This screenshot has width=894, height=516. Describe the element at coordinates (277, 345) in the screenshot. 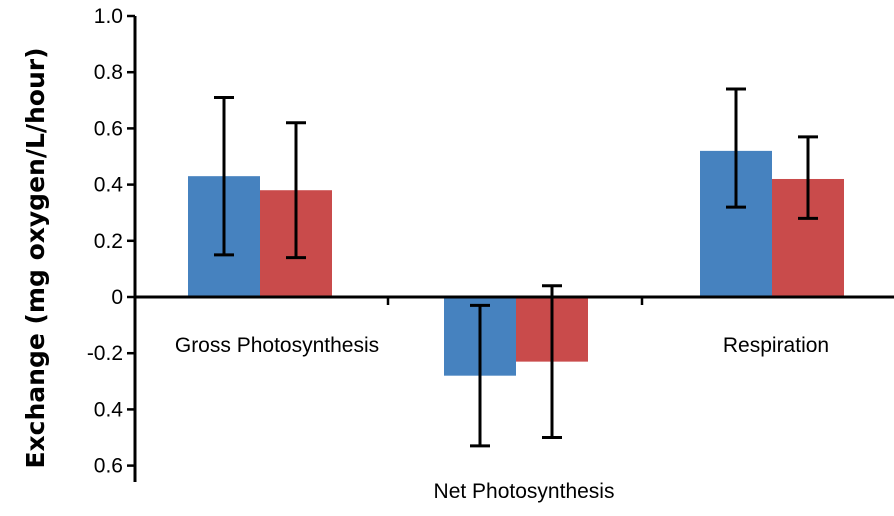

I see `category-label-gross: Gross Photosynthesis` at that location.